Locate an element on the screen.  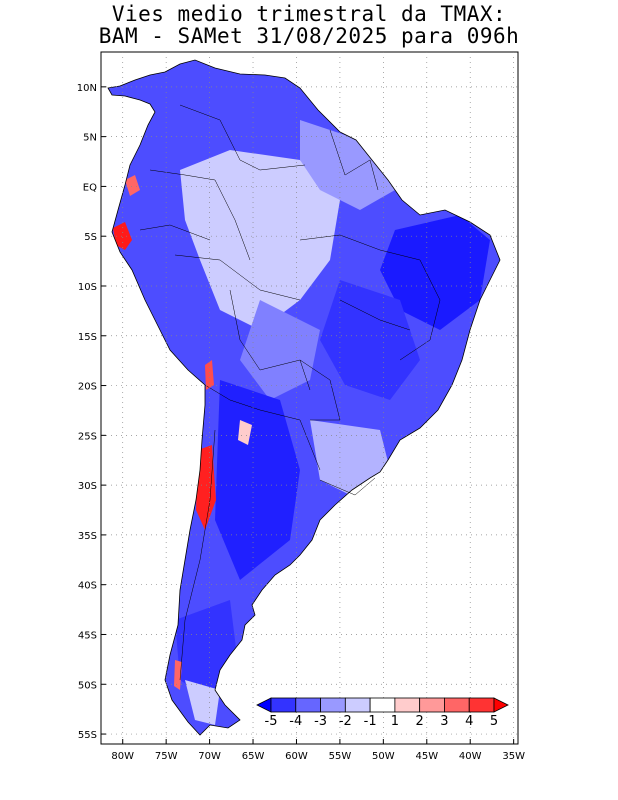
lon-label: 40W is located at coordinates (470, 756).